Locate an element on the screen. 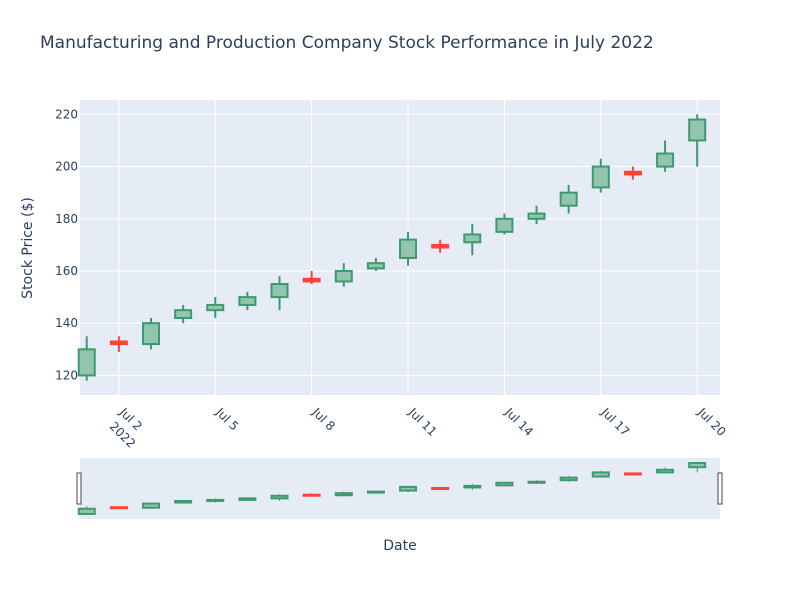 This screenshot has height=600, width=800. y-tick-label: 140 is located at coordinates (66, 323).